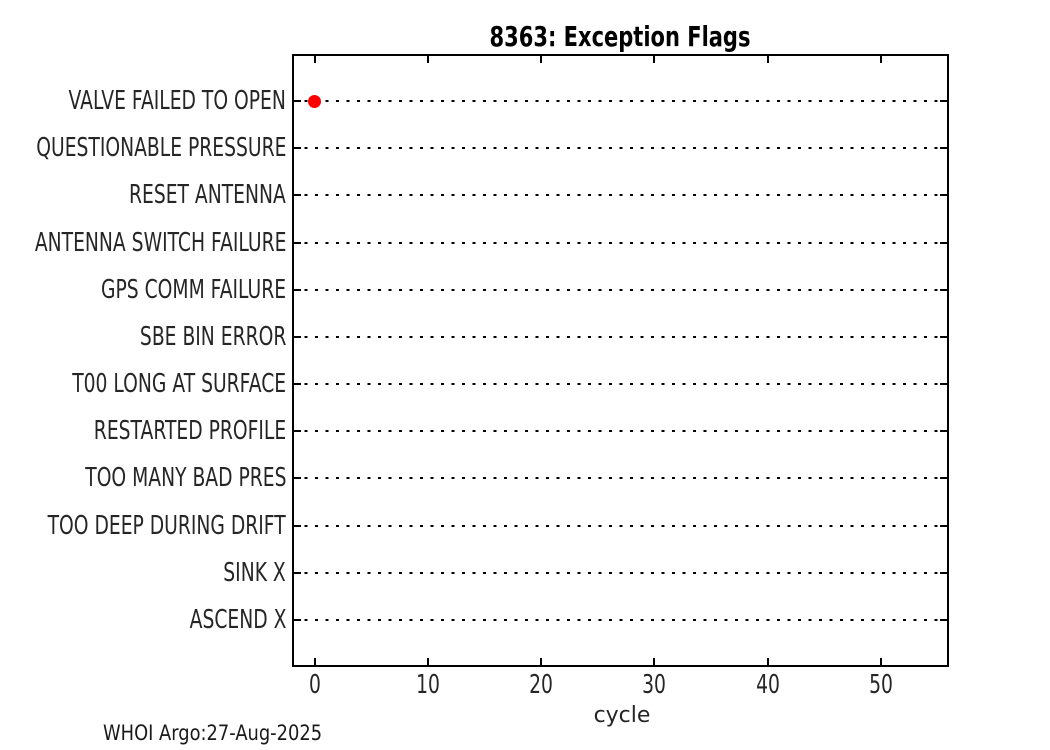 This screenshot has width=1050, height=750. What do you see at coordinates (654, 685) in the screenshot?
I see `x-tick-label: 30` at bounding box center [654, 685].